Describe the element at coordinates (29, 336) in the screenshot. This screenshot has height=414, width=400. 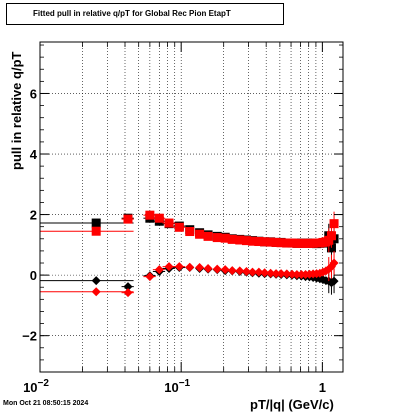
I see `y-tick-label: −2` at that location.